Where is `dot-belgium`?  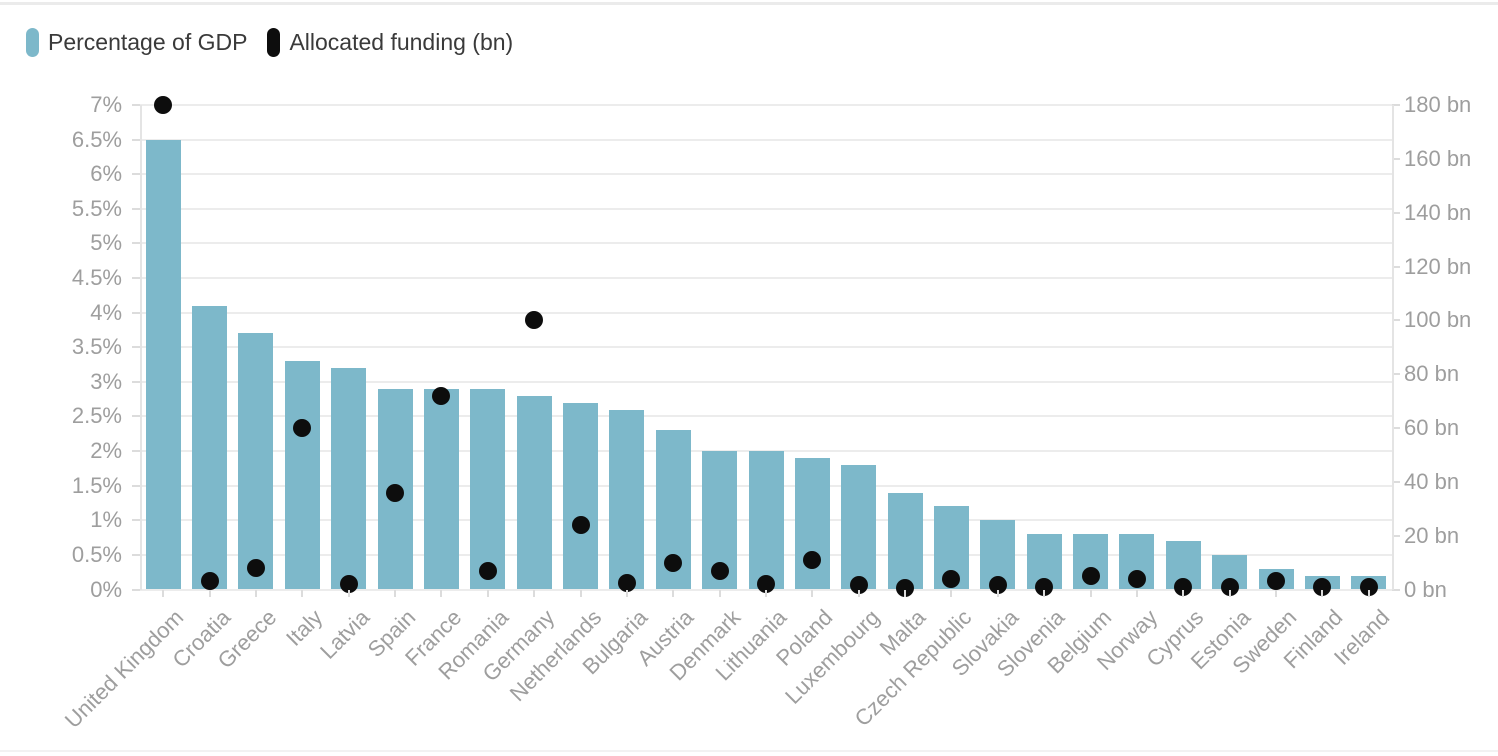 dot-belgium is located at coordinates (1090, 576).